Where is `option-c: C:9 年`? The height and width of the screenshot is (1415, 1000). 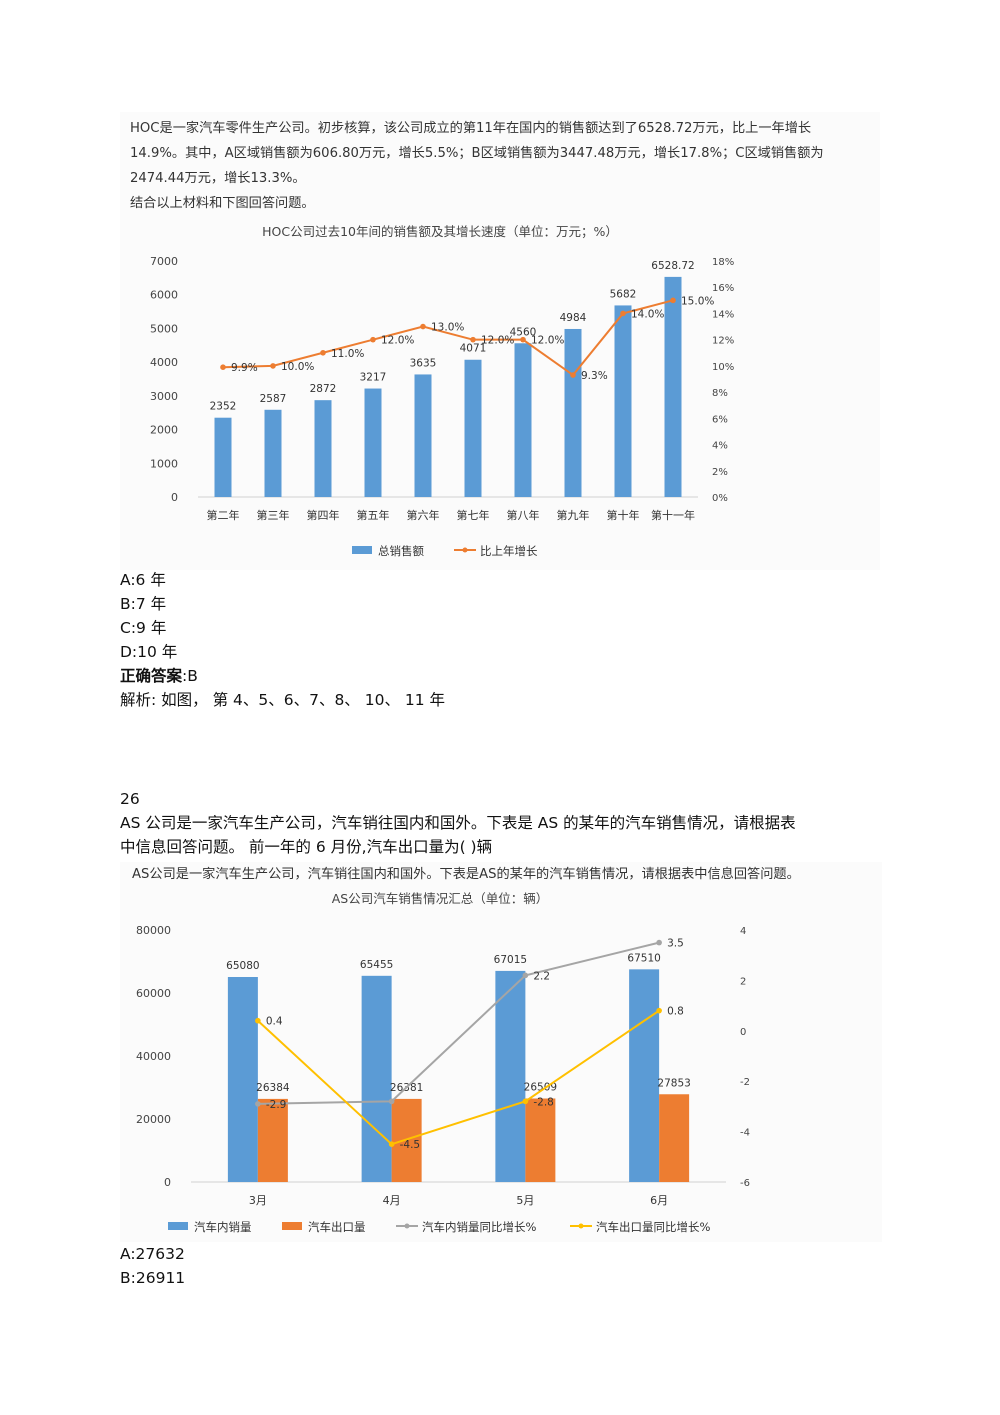
option-c: C:9 年 is located at coordinates (143, 628).